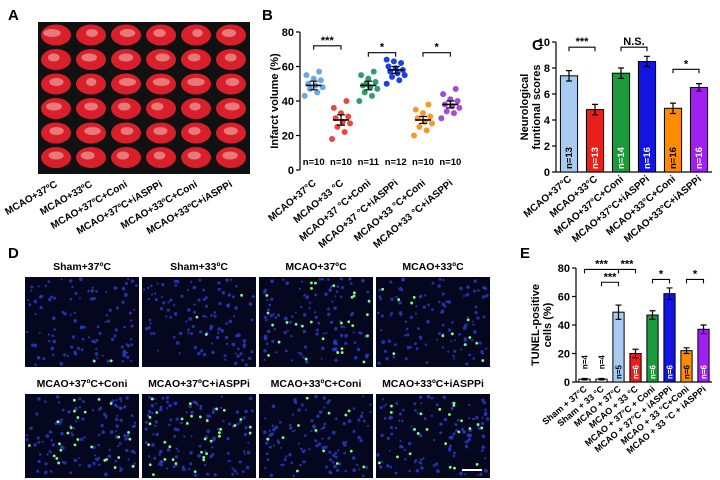 This screenshot has height=480, width=720. I want to click on significance-bracket, so click(582, 49).